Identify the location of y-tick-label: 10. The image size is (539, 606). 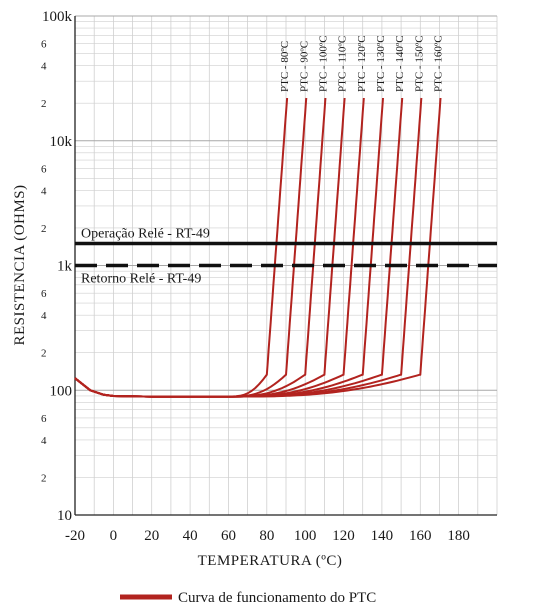
(64, 516).